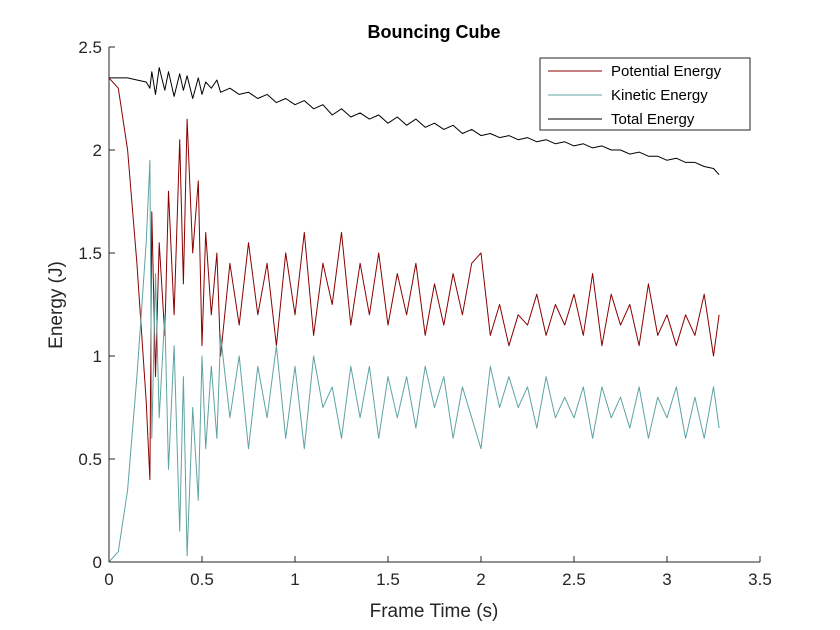 The height and width of the screenshot is (630, 840). I want to click on y-tick-label: 1, so click(97, 356).